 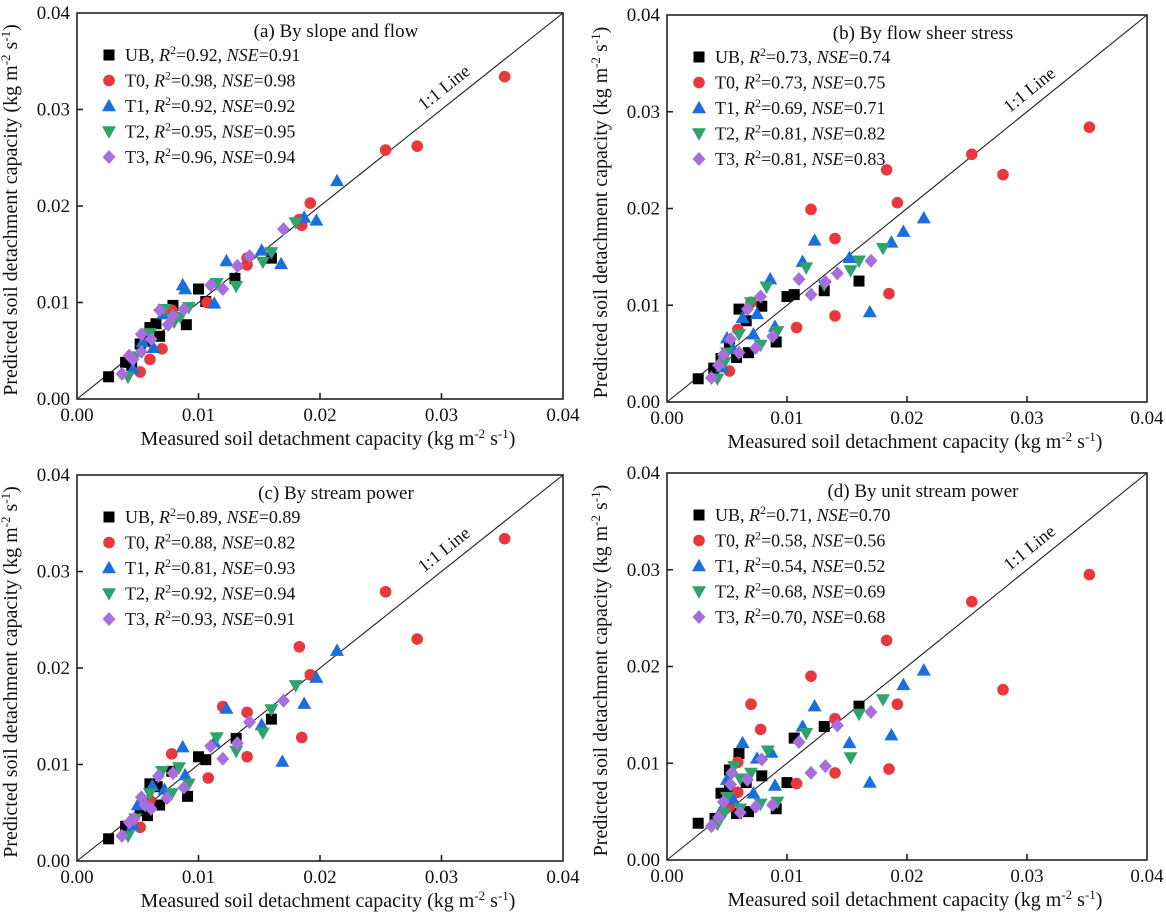 I want to click on y-axis-label-part: Predicted soil detachment capacity (kg m, so click(x=11, y=230).